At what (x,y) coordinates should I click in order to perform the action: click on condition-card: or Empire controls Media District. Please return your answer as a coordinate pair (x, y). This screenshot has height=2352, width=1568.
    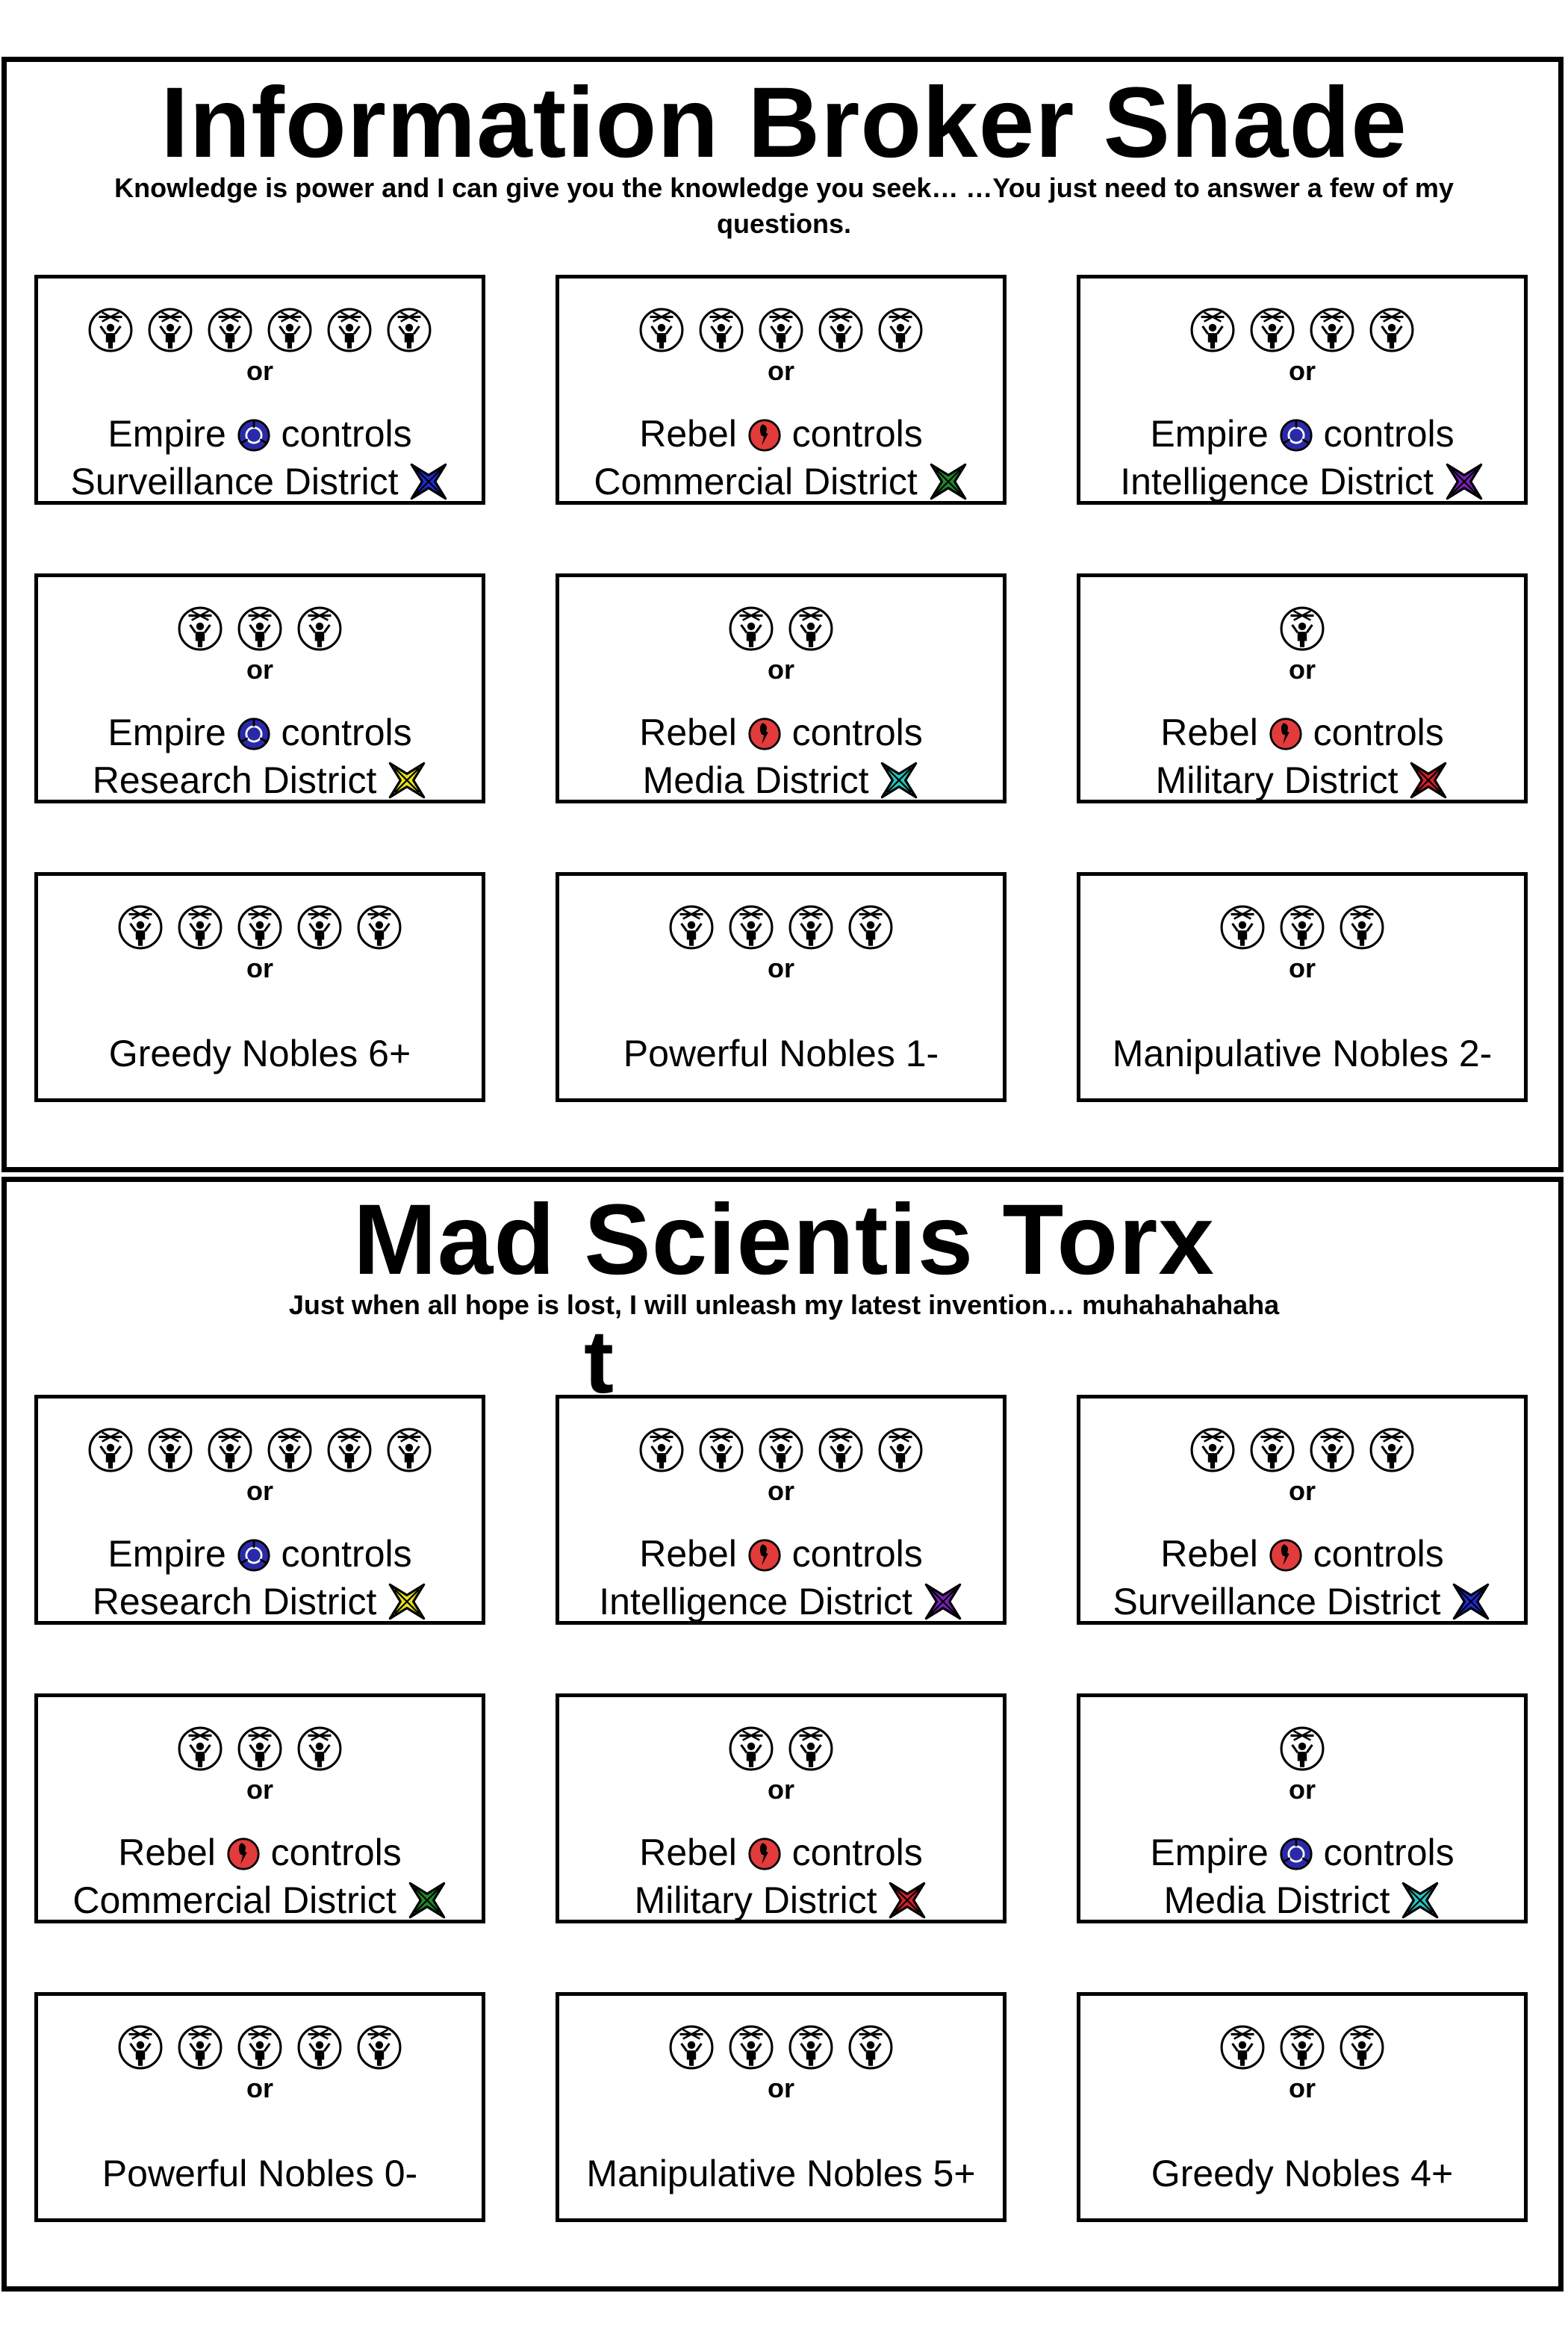
    Looking at the image, I should click on (1302, 1808).